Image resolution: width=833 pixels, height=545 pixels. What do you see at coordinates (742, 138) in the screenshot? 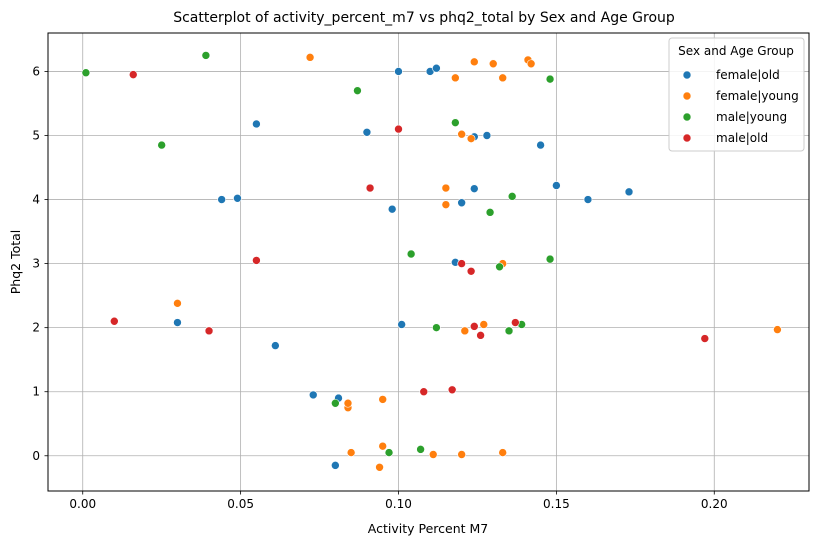
I see `legend-label: male|old` at bounding box center [742, 138].